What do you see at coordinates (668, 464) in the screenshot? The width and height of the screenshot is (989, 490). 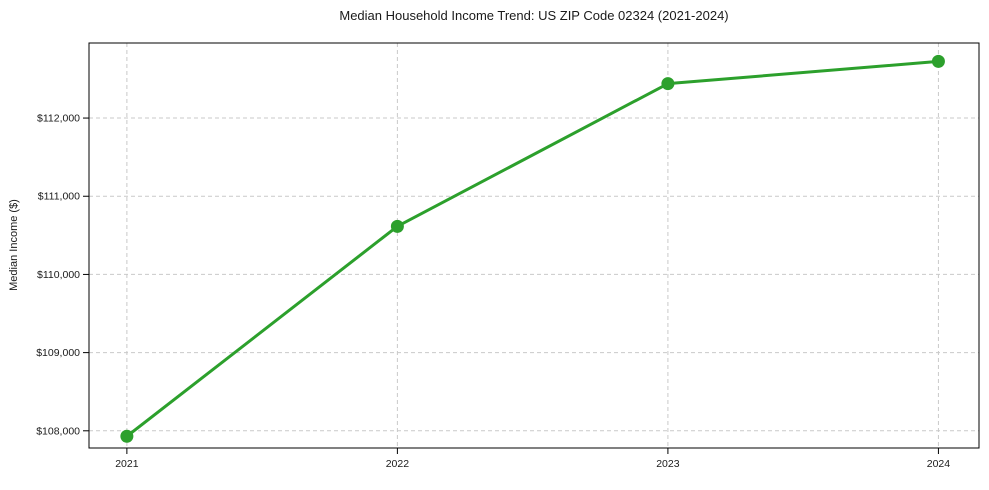 I see `x-tick-label: 2023` at bounding box center [668, 464].